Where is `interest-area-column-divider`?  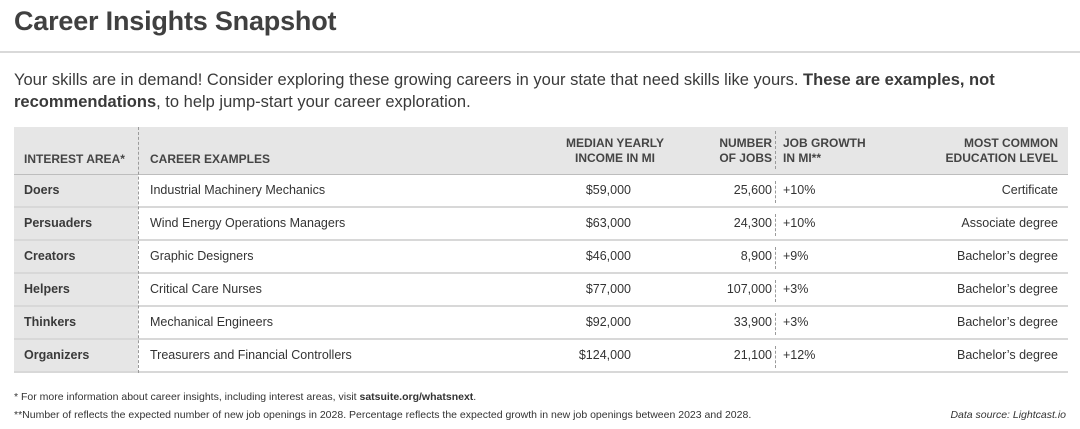 interest-area-column-divider is located at coordinates (138, 250).